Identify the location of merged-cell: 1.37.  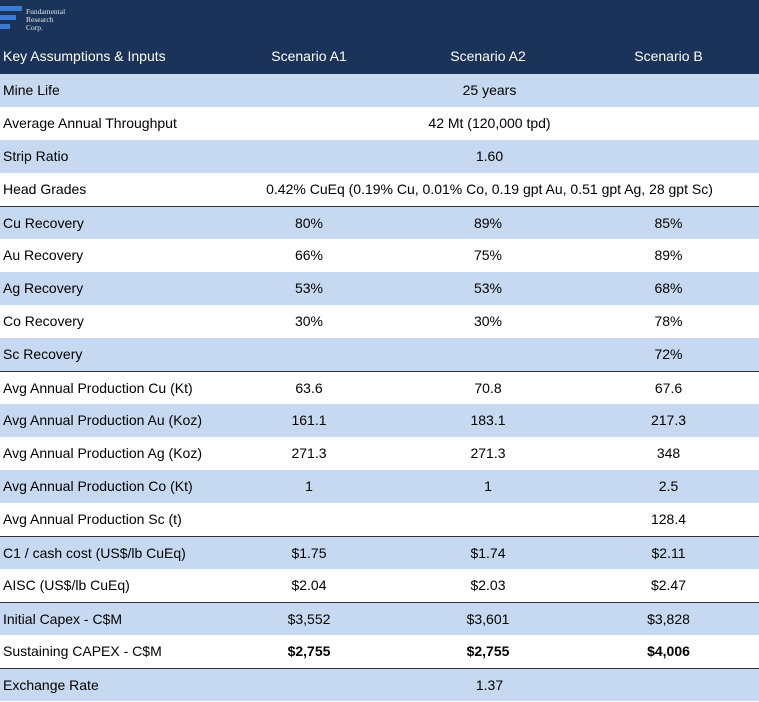
(489, 685).